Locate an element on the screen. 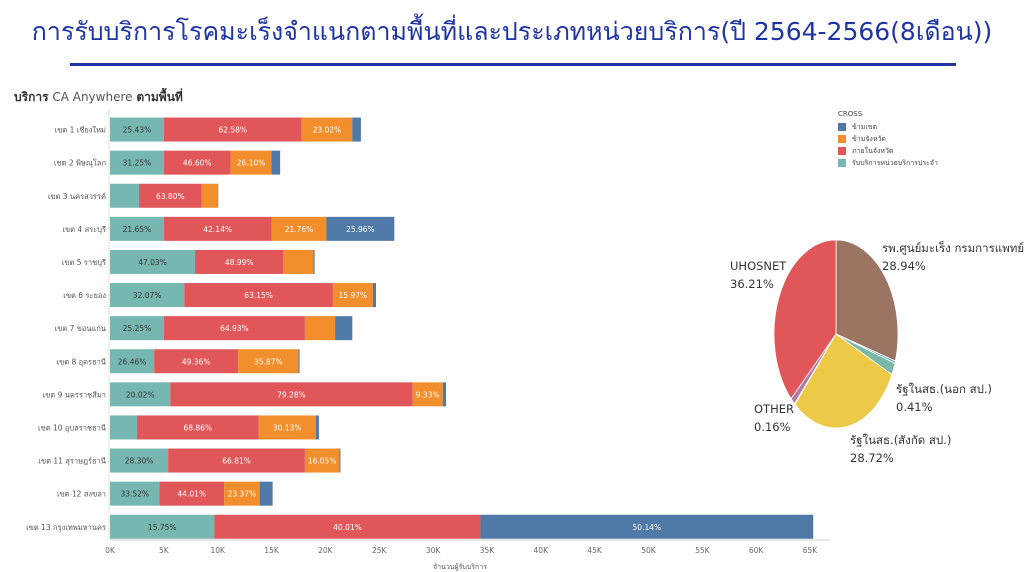 The width and height of the screenshot is (1024, 572). data-label: 48.99% is located at coordinates (239, 262).